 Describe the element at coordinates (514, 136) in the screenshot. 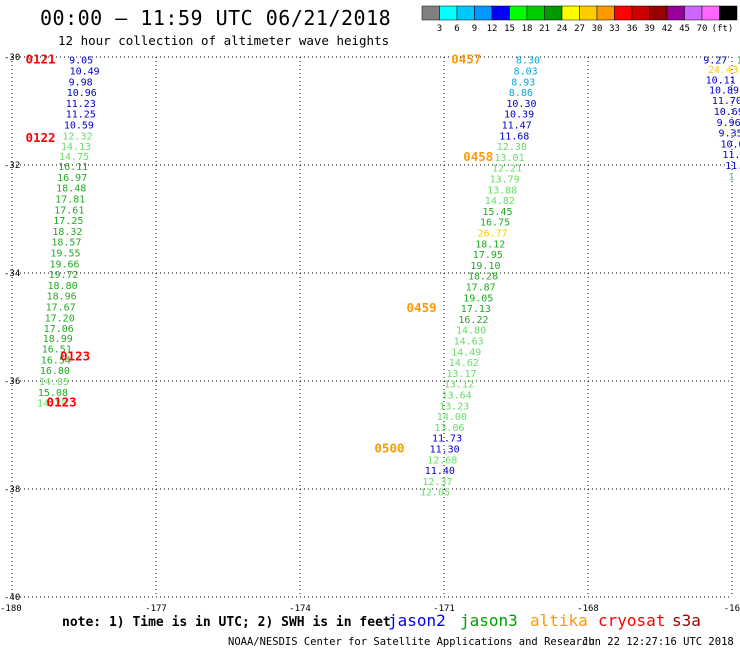

I see `wave-height-value: 11.68` at that location.